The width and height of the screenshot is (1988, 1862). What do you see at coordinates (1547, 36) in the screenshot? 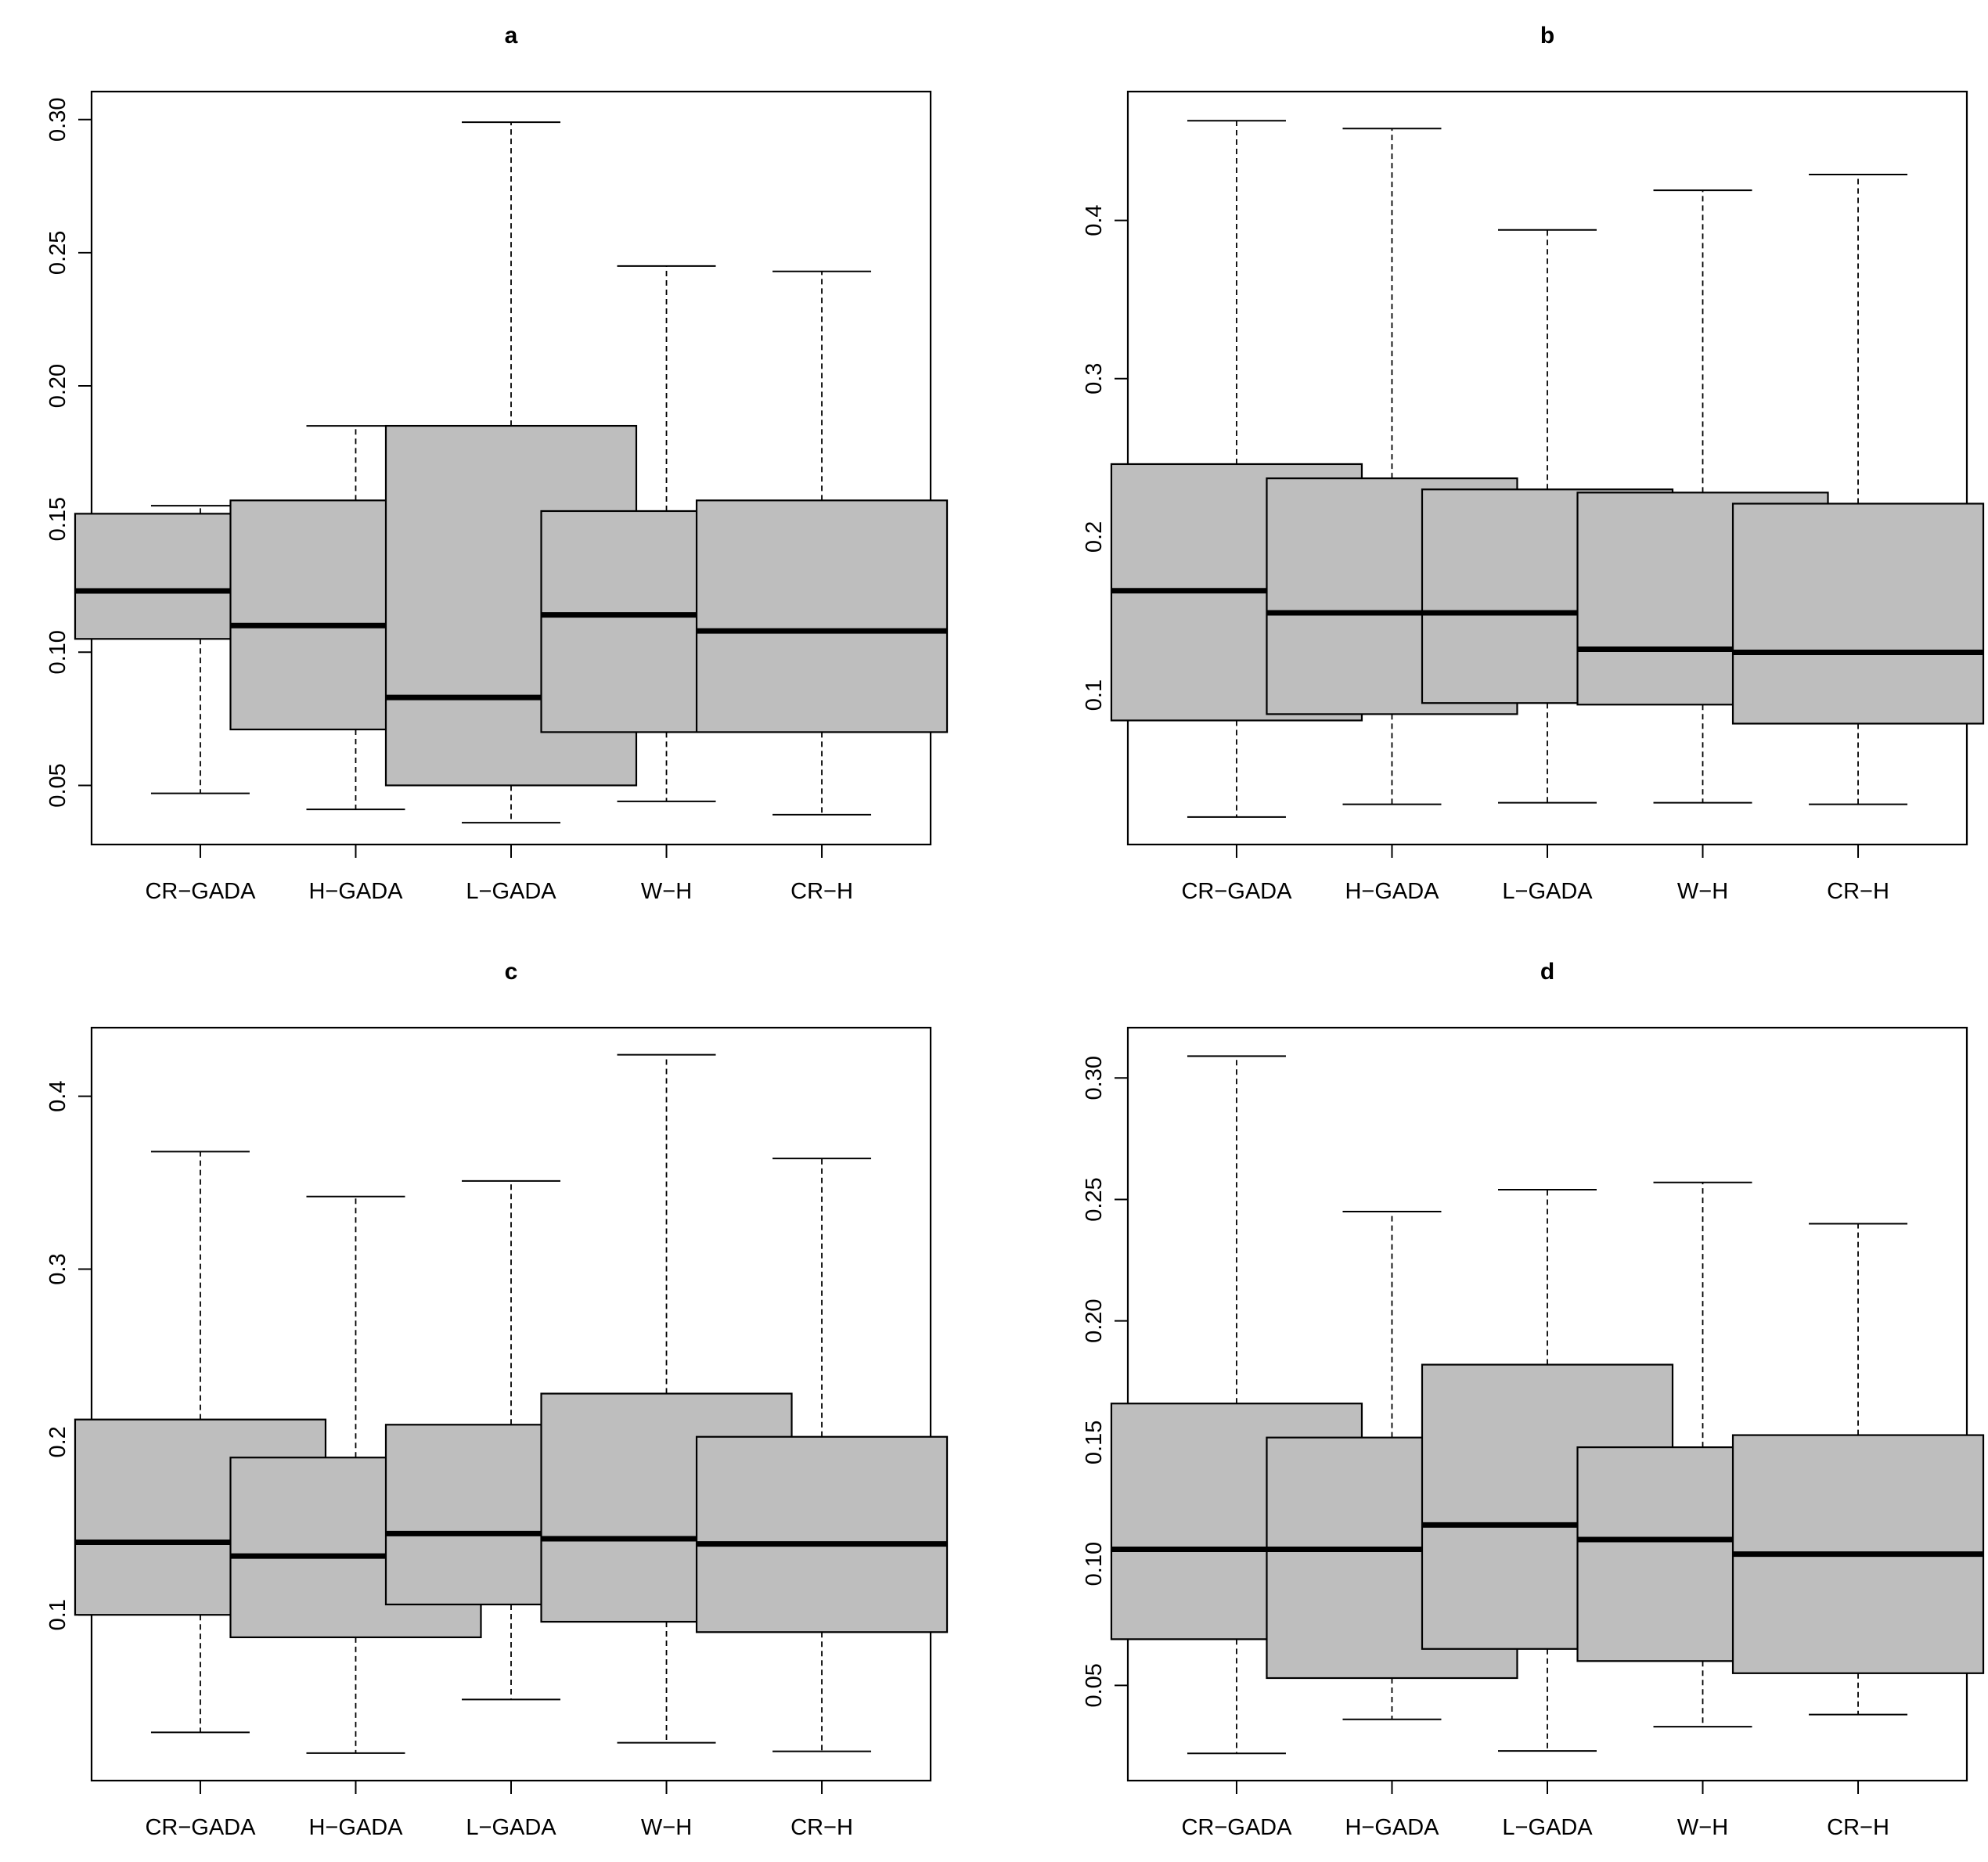
I see `panel-title: b` at bounding box center [1547, 36].